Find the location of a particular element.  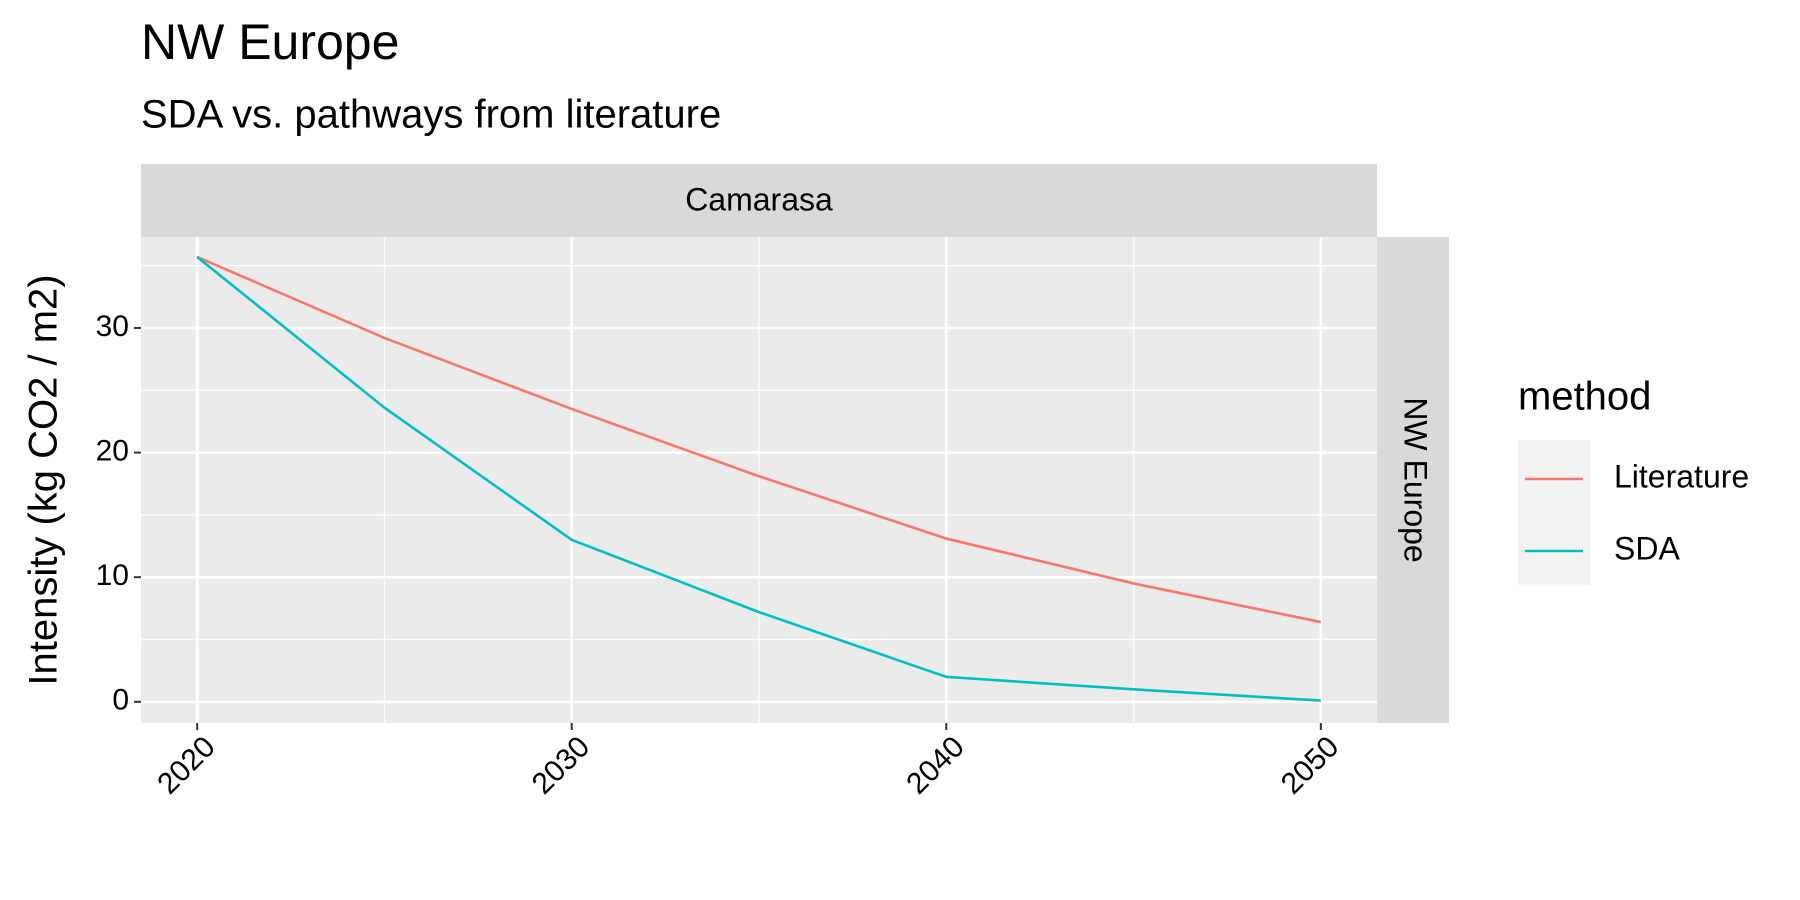

y-tick-label: 0 is located at coordinates (120, 700).